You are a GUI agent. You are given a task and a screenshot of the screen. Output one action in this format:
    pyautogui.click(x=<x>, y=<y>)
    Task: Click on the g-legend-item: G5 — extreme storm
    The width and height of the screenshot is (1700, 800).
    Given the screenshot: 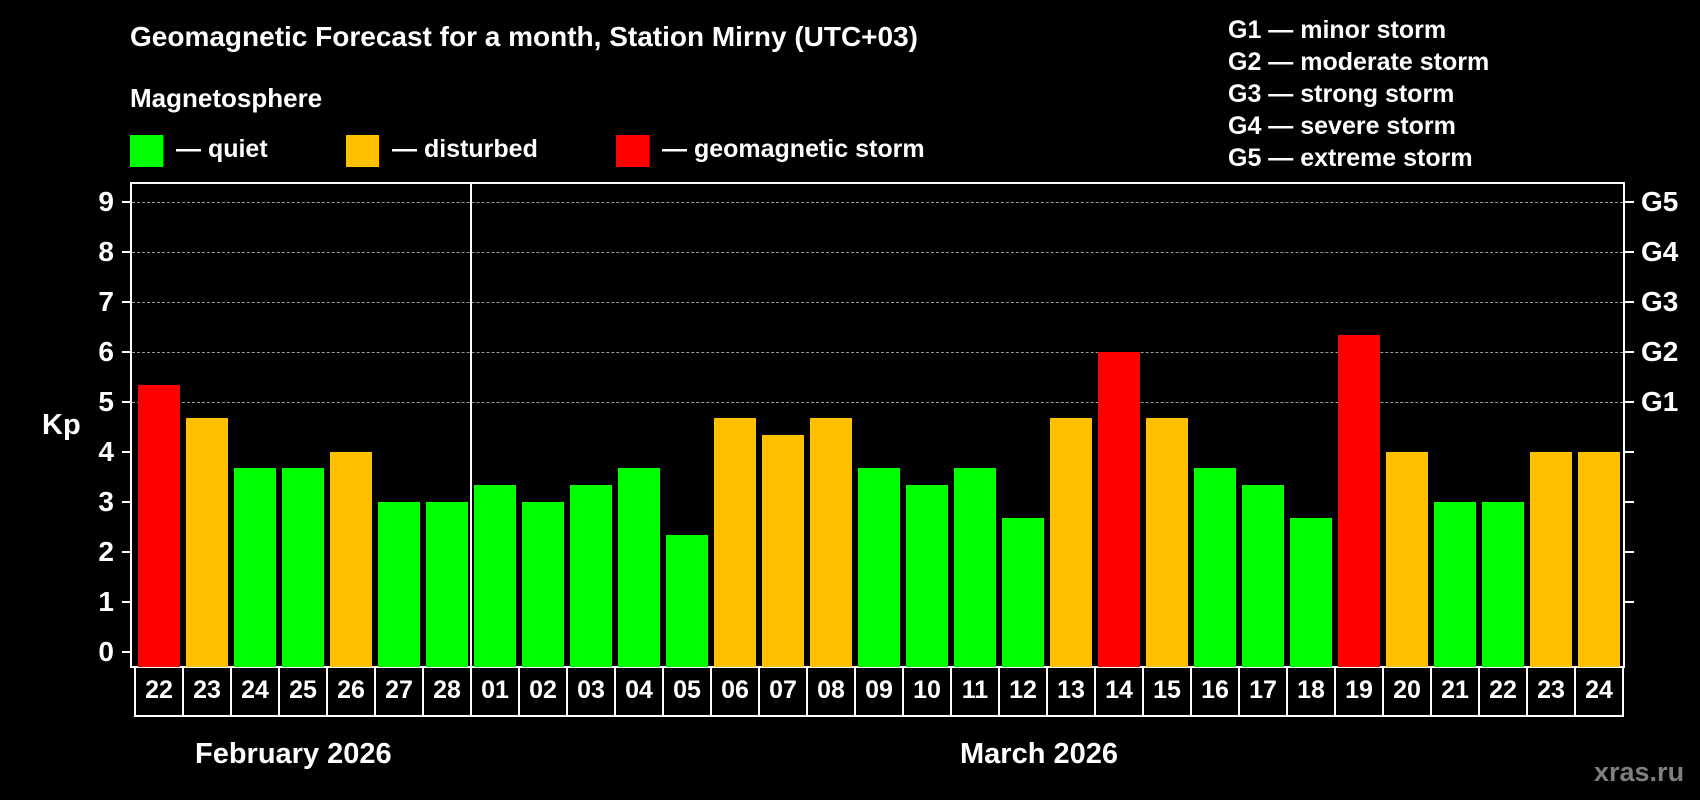 What is the action you would take?
    pyautogui.click(x=1350, y=158)
    